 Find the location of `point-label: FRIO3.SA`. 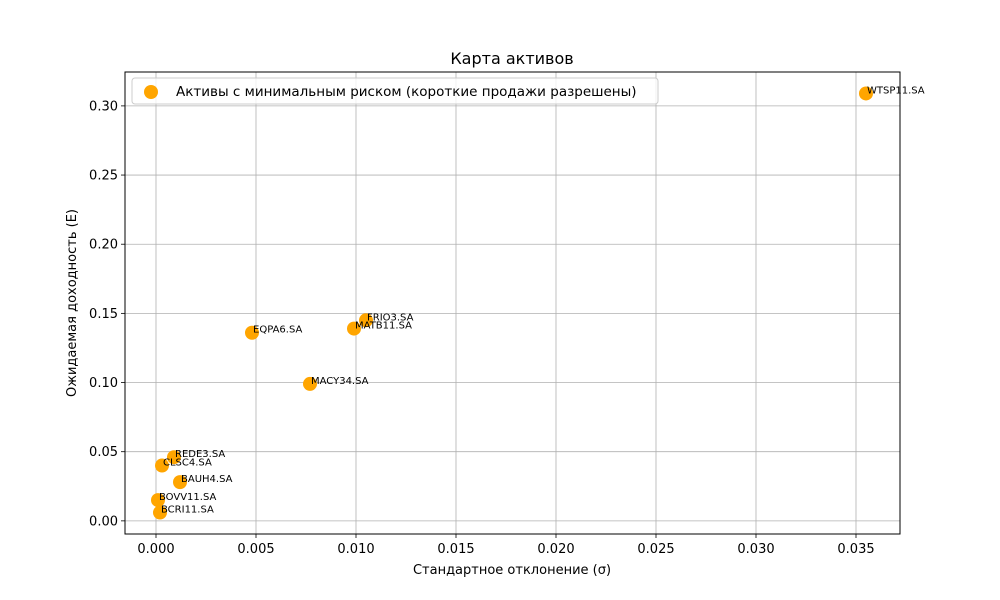

point-label: FRIO3.SA is located at coordinates (390, 317).